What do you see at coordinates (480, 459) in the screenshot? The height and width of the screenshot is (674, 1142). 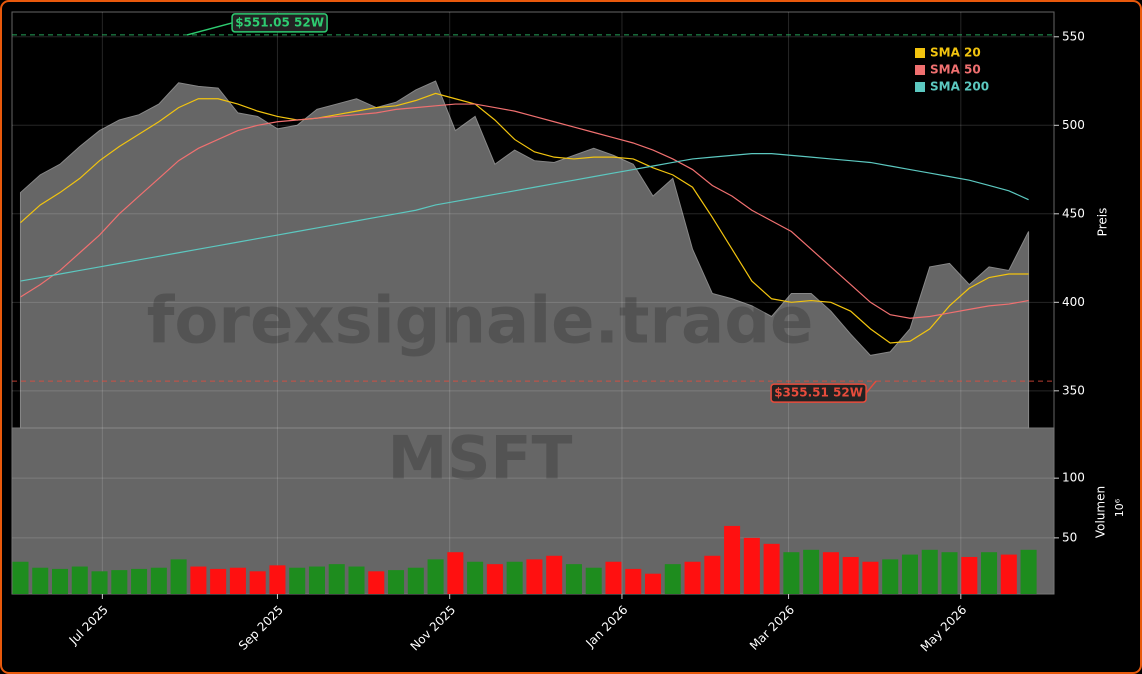 I see `ticker-watermark: MSFT` at bounding box center [480, 459].